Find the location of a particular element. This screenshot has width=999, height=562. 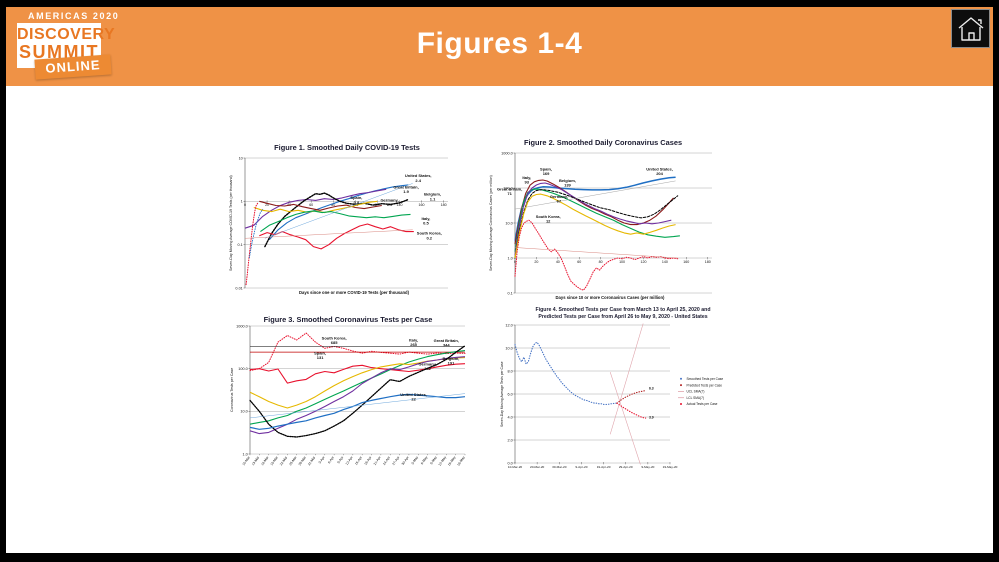

svg-text:Great Britain,344: Great Britain, 344 is located at coordinates (446, 343).